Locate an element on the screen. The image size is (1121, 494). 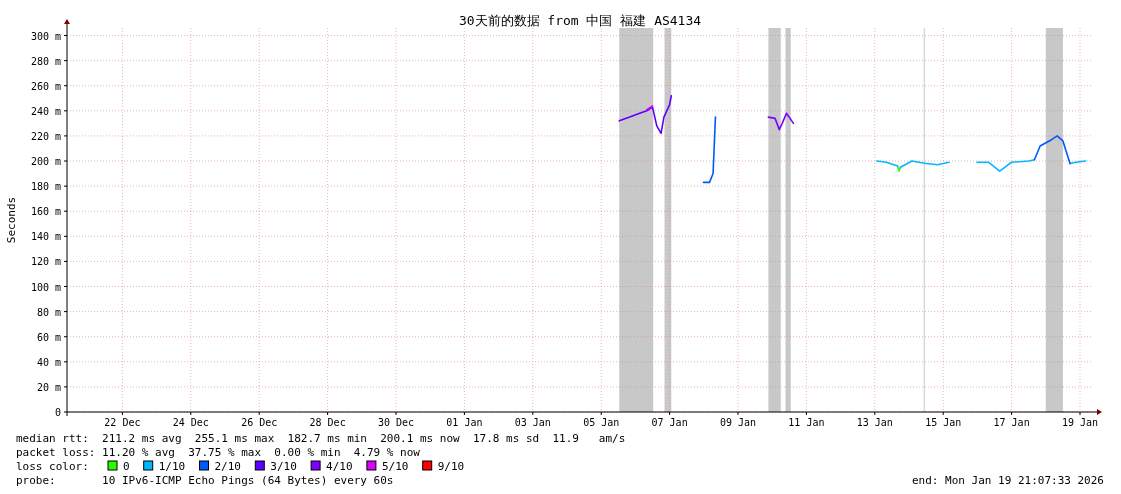
legend-title: loss color: is located at coordinates (52, 466).